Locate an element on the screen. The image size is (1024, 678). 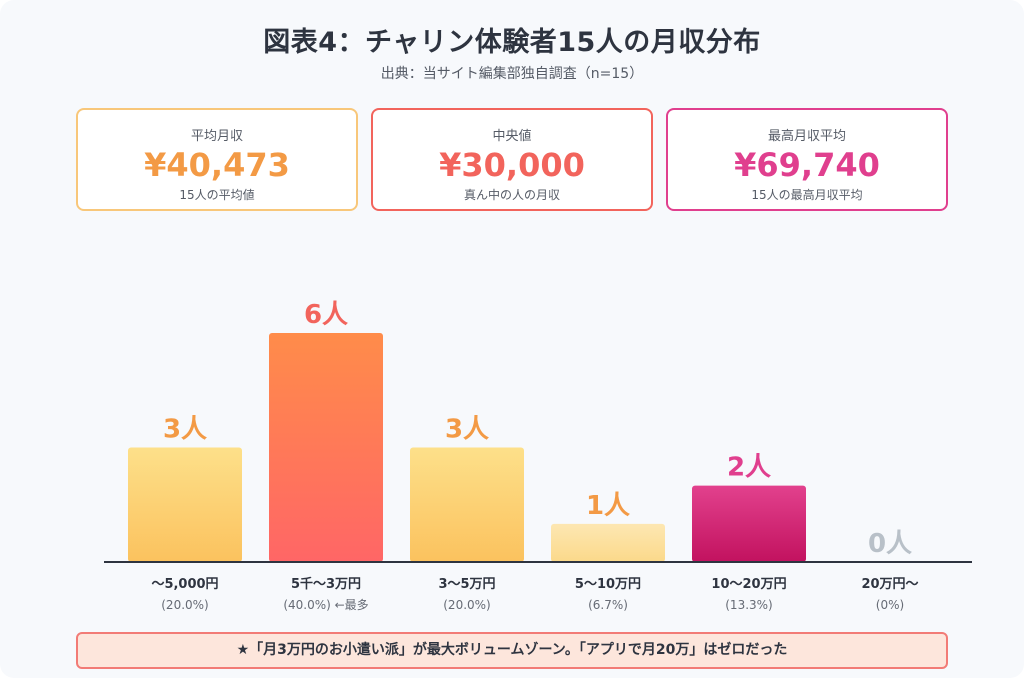
average-income-label: 平均月収 is located at coordinates (216, 136).